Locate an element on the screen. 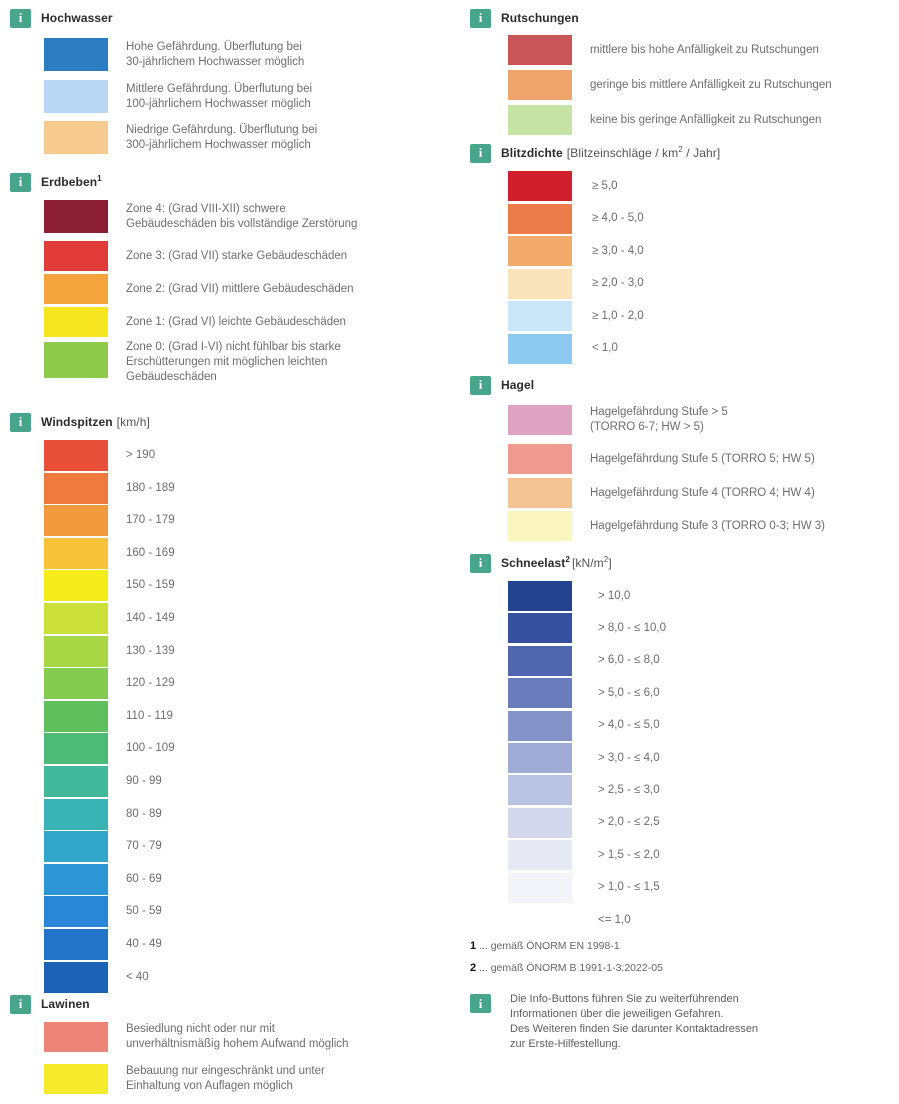 The height and width of the screenshot is (1104, 899). legend-label: Hagelgefährdung Stufe 4 (TORRO 4; HW 4) is located at coordinates (702, 492).